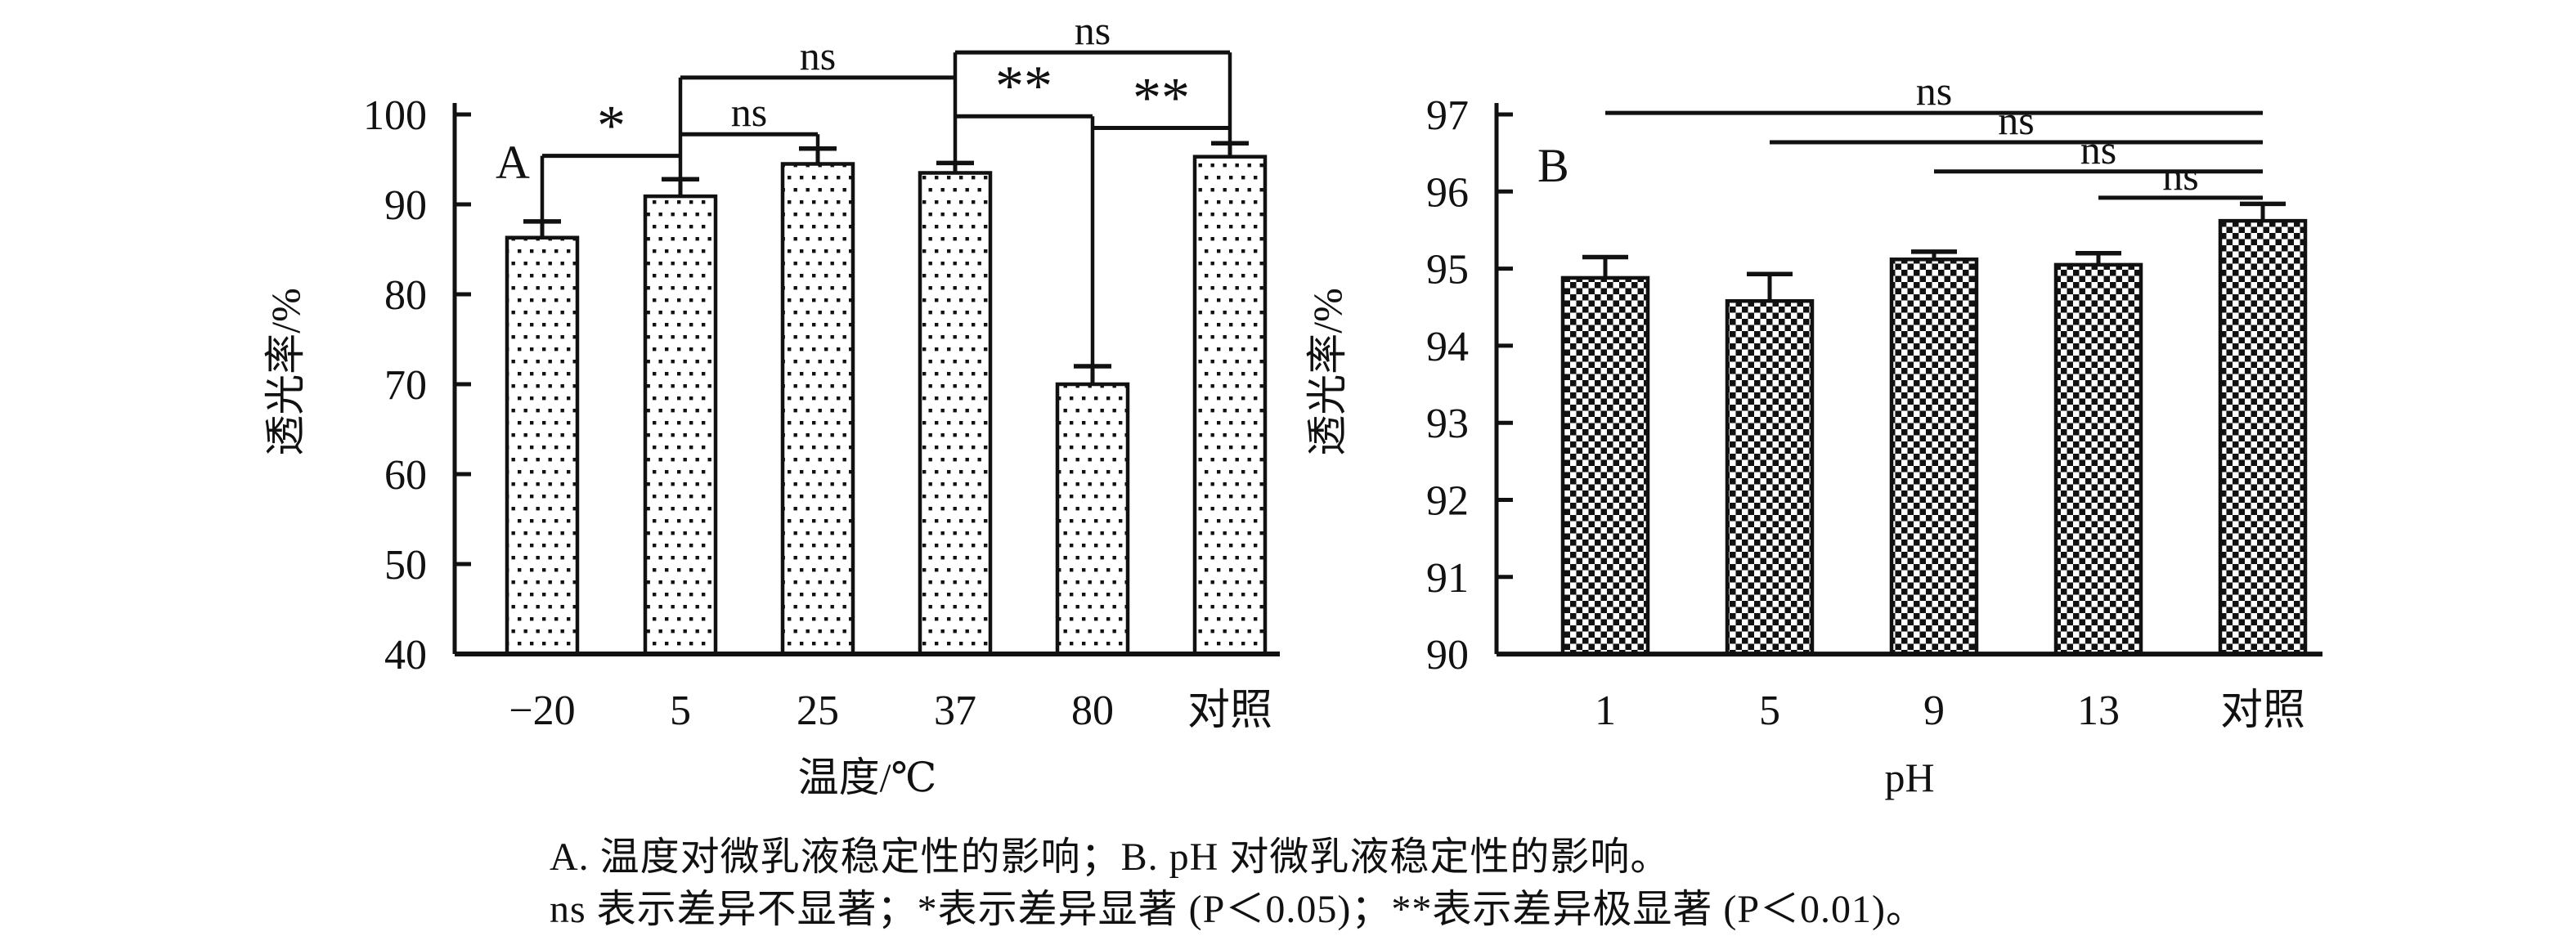 The image size is (2576, 945). I want to click on y-tick-label: 60, so click(405, 476).